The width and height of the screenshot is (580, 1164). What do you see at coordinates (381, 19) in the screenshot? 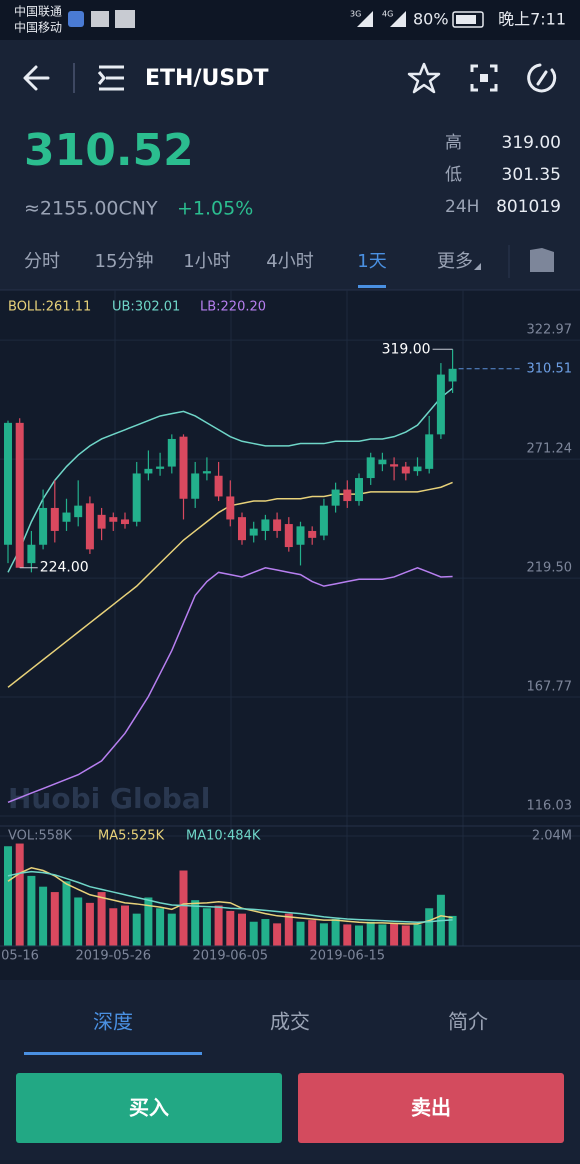
I see `signal-icon` at bounding box center [381, 19].